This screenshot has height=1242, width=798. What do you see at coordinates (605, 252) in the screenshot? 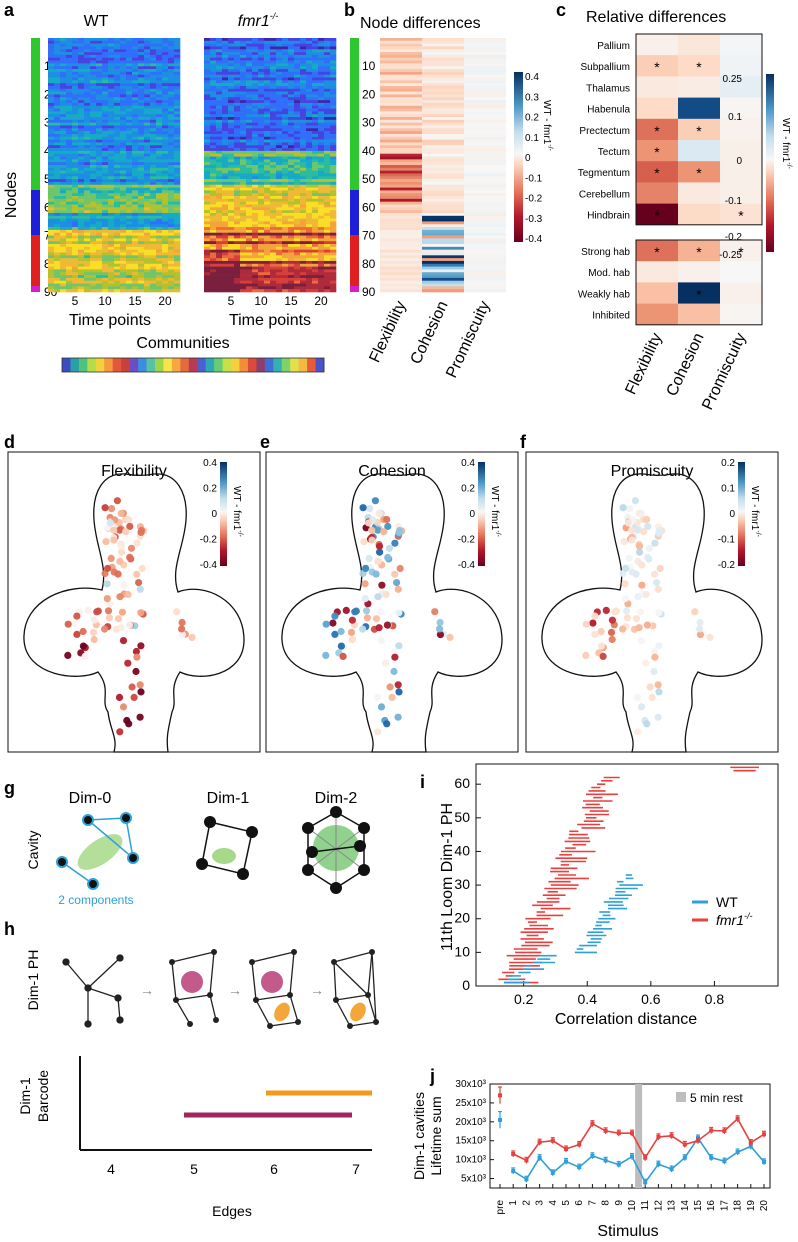
I see `hab-group-label: Strong hab` at bounding box center [605, 252].